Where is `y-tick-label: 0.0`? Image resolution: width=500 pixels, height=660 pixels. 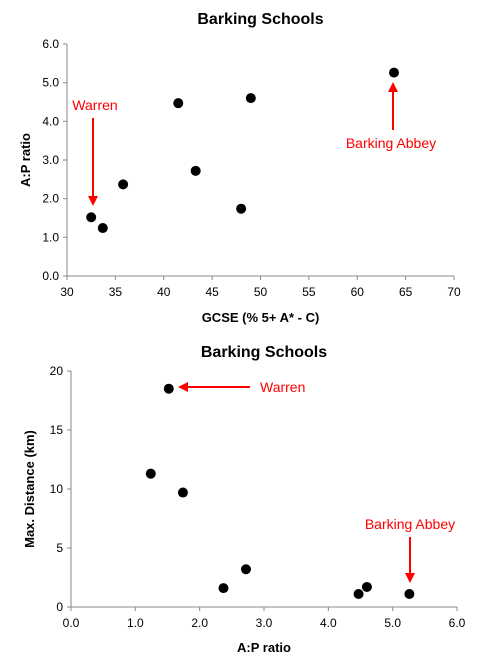 y-tick-label: 0.0 is located at coordinates (50, 276).